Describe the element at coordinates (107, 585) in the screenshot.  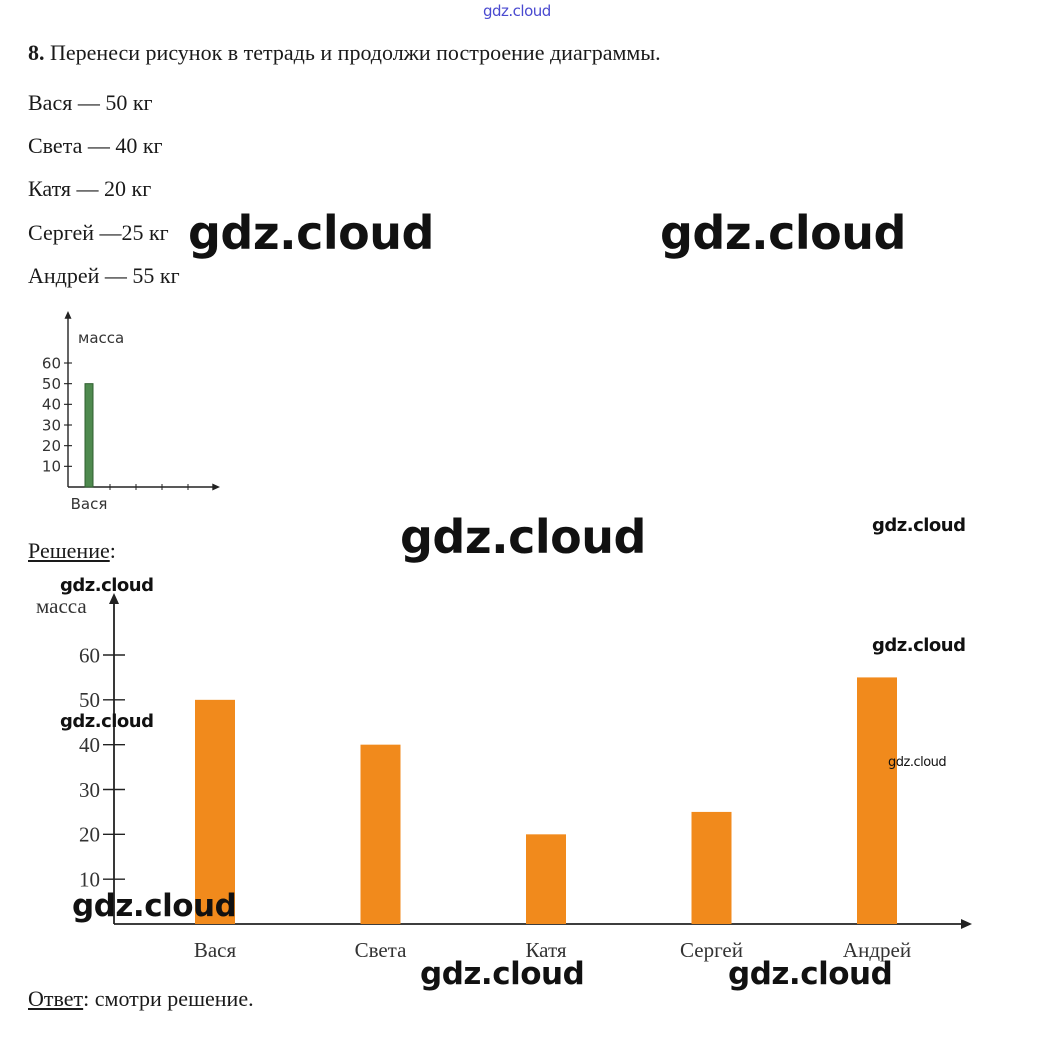
I see `watermark-5: gdz.cloud` at that location.